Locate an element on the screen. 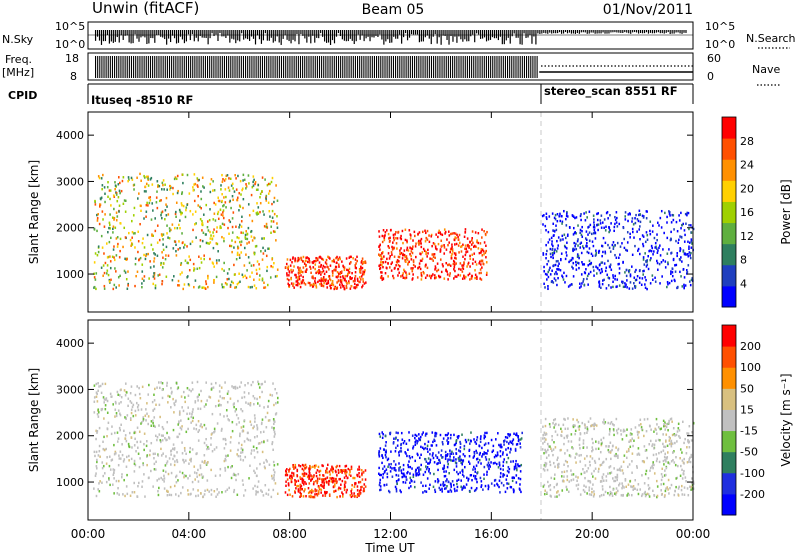 The height and width of the screenshot is (554, 800). colorbar-segment is located at coordinates (729, 233).